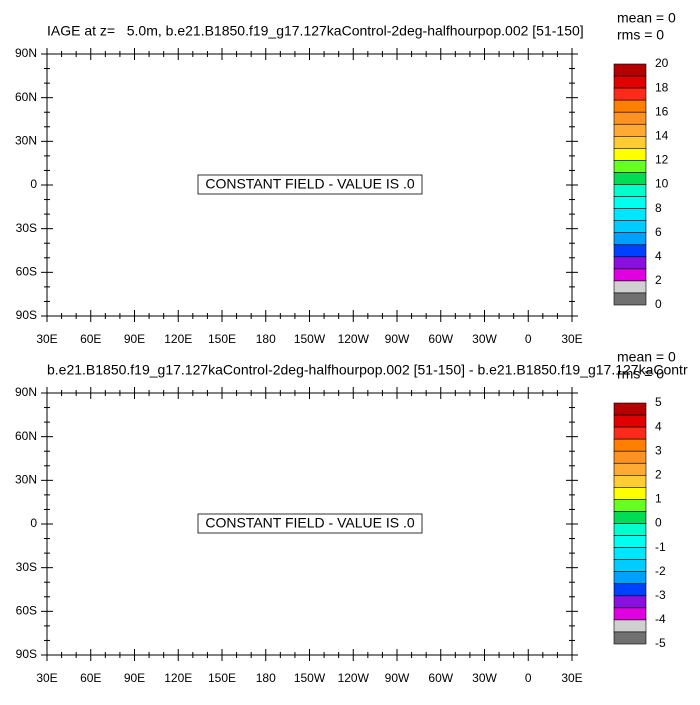 This screenshot has width=700, height=705. Describe the element at coordinates (658, 208) in the screenshot. I see `colorbar-label: 8` at that location.